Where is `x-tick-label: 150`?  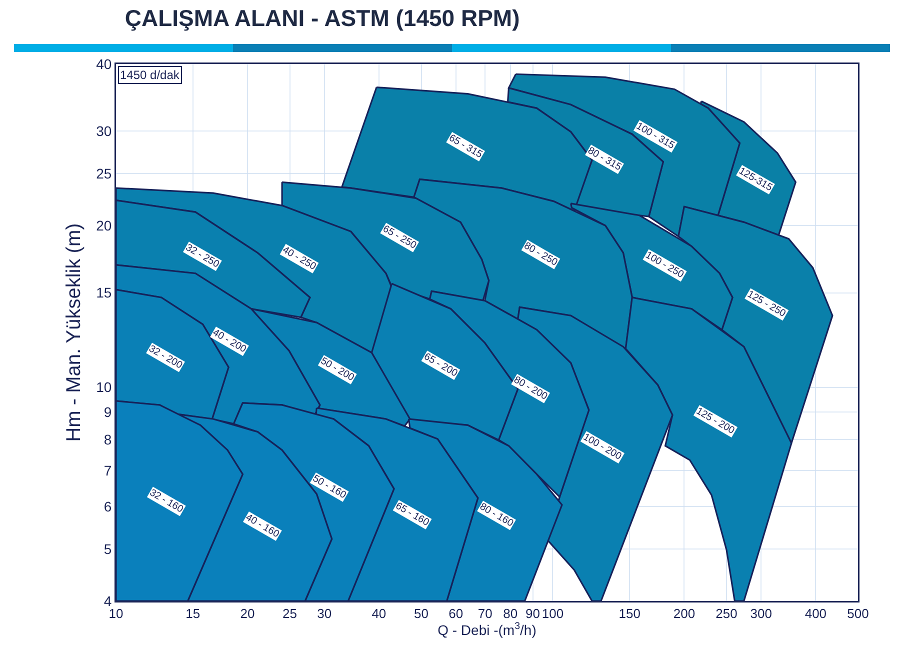
x-tick-label: 150 is located at coordinates (629, 614).